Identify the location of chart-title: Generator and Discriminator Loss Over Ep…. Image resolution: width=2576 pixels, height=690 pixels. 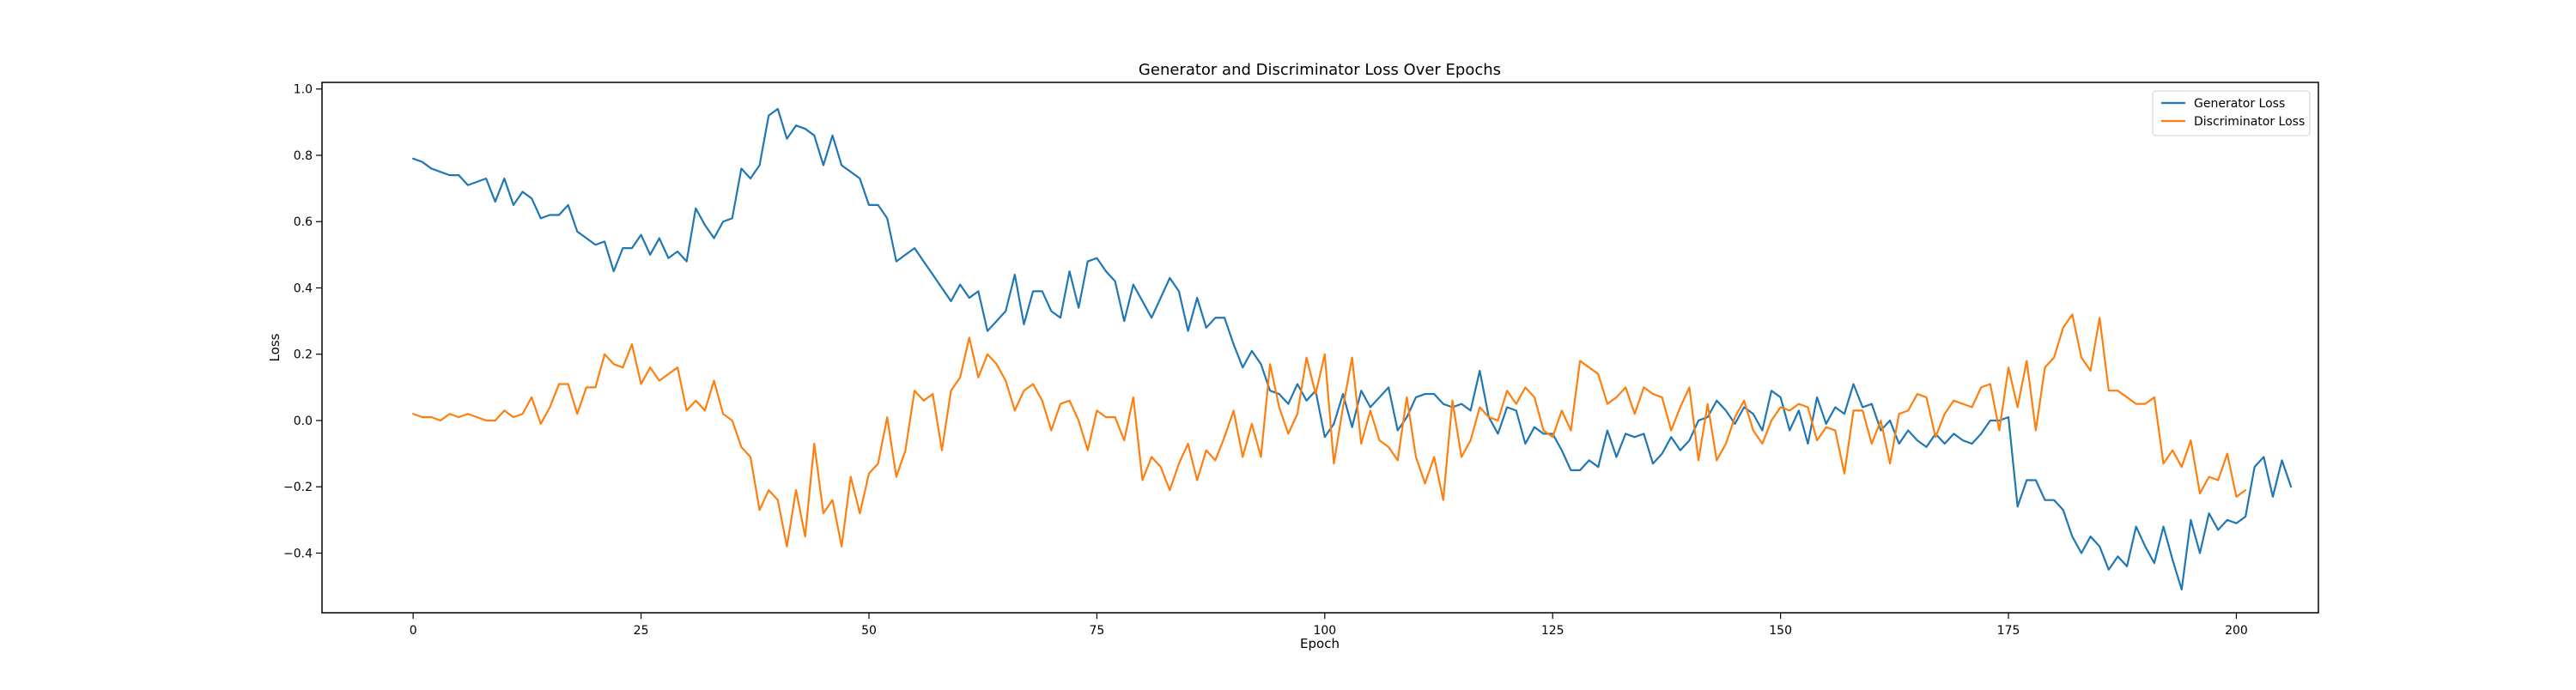
(1320, 70).